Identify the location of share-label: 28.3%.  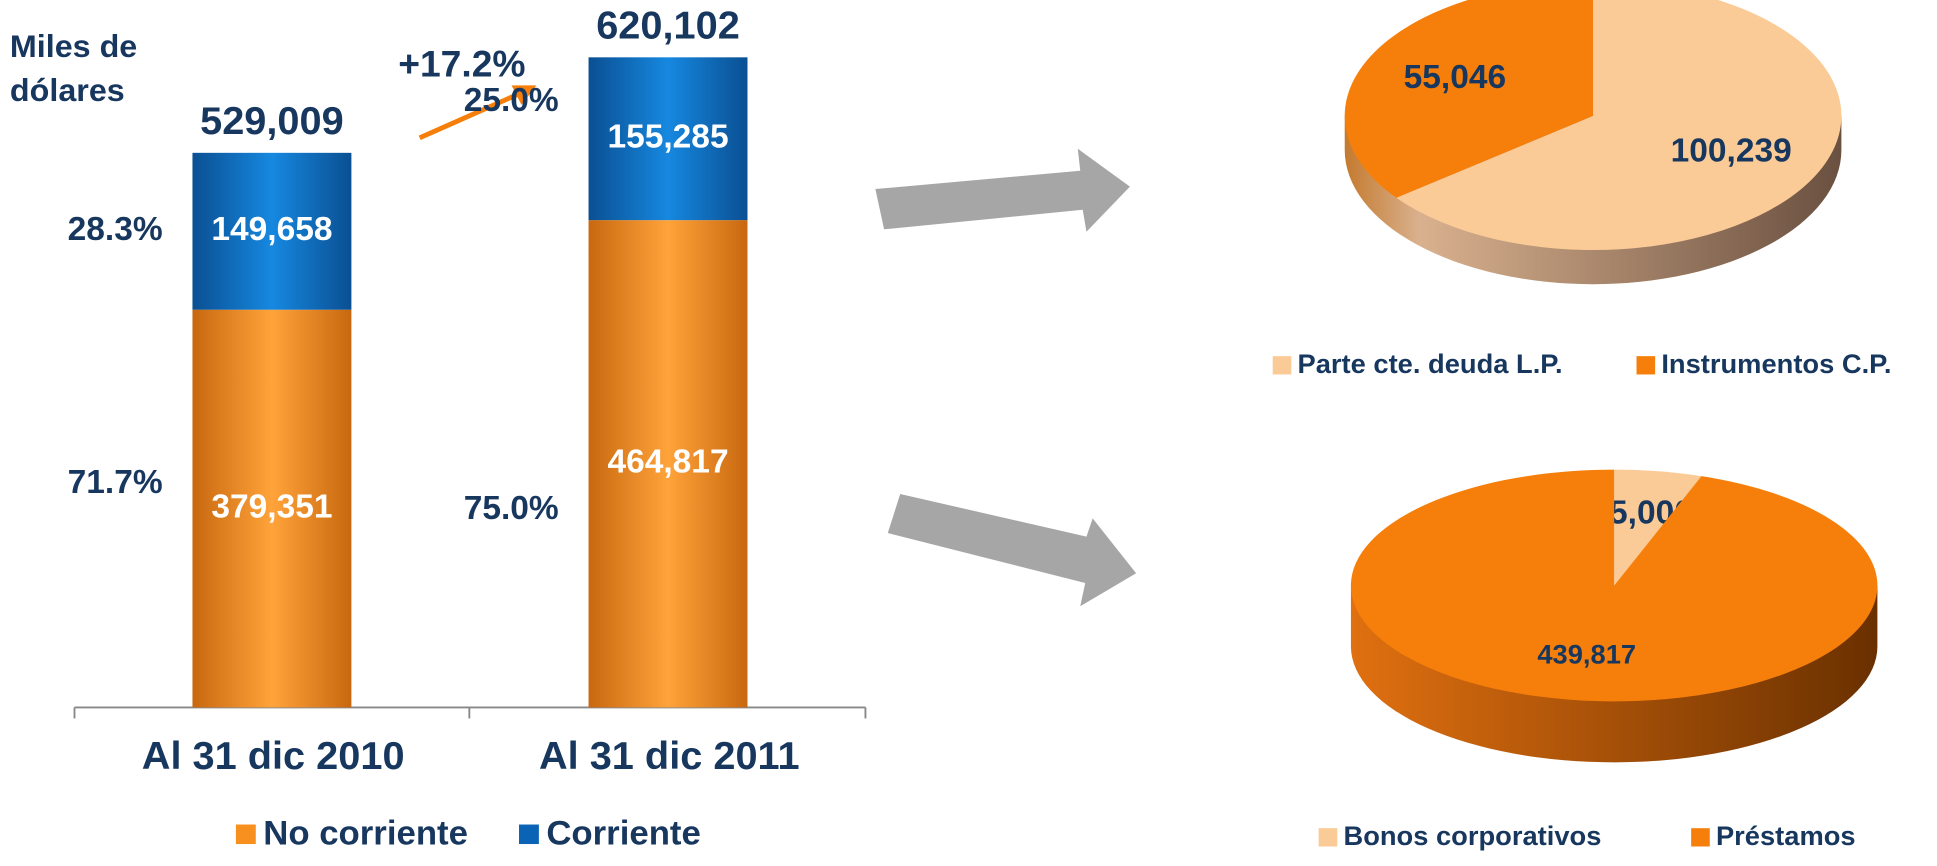
(115, 229).